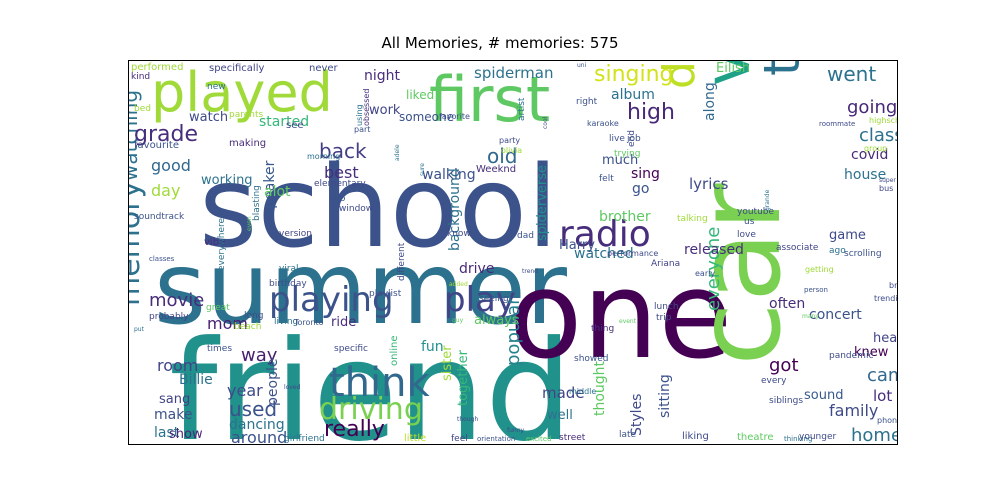 The width and height of the screenshot is (1000, 500). I want to click on cloud-word-working: working, so click(227, 180).